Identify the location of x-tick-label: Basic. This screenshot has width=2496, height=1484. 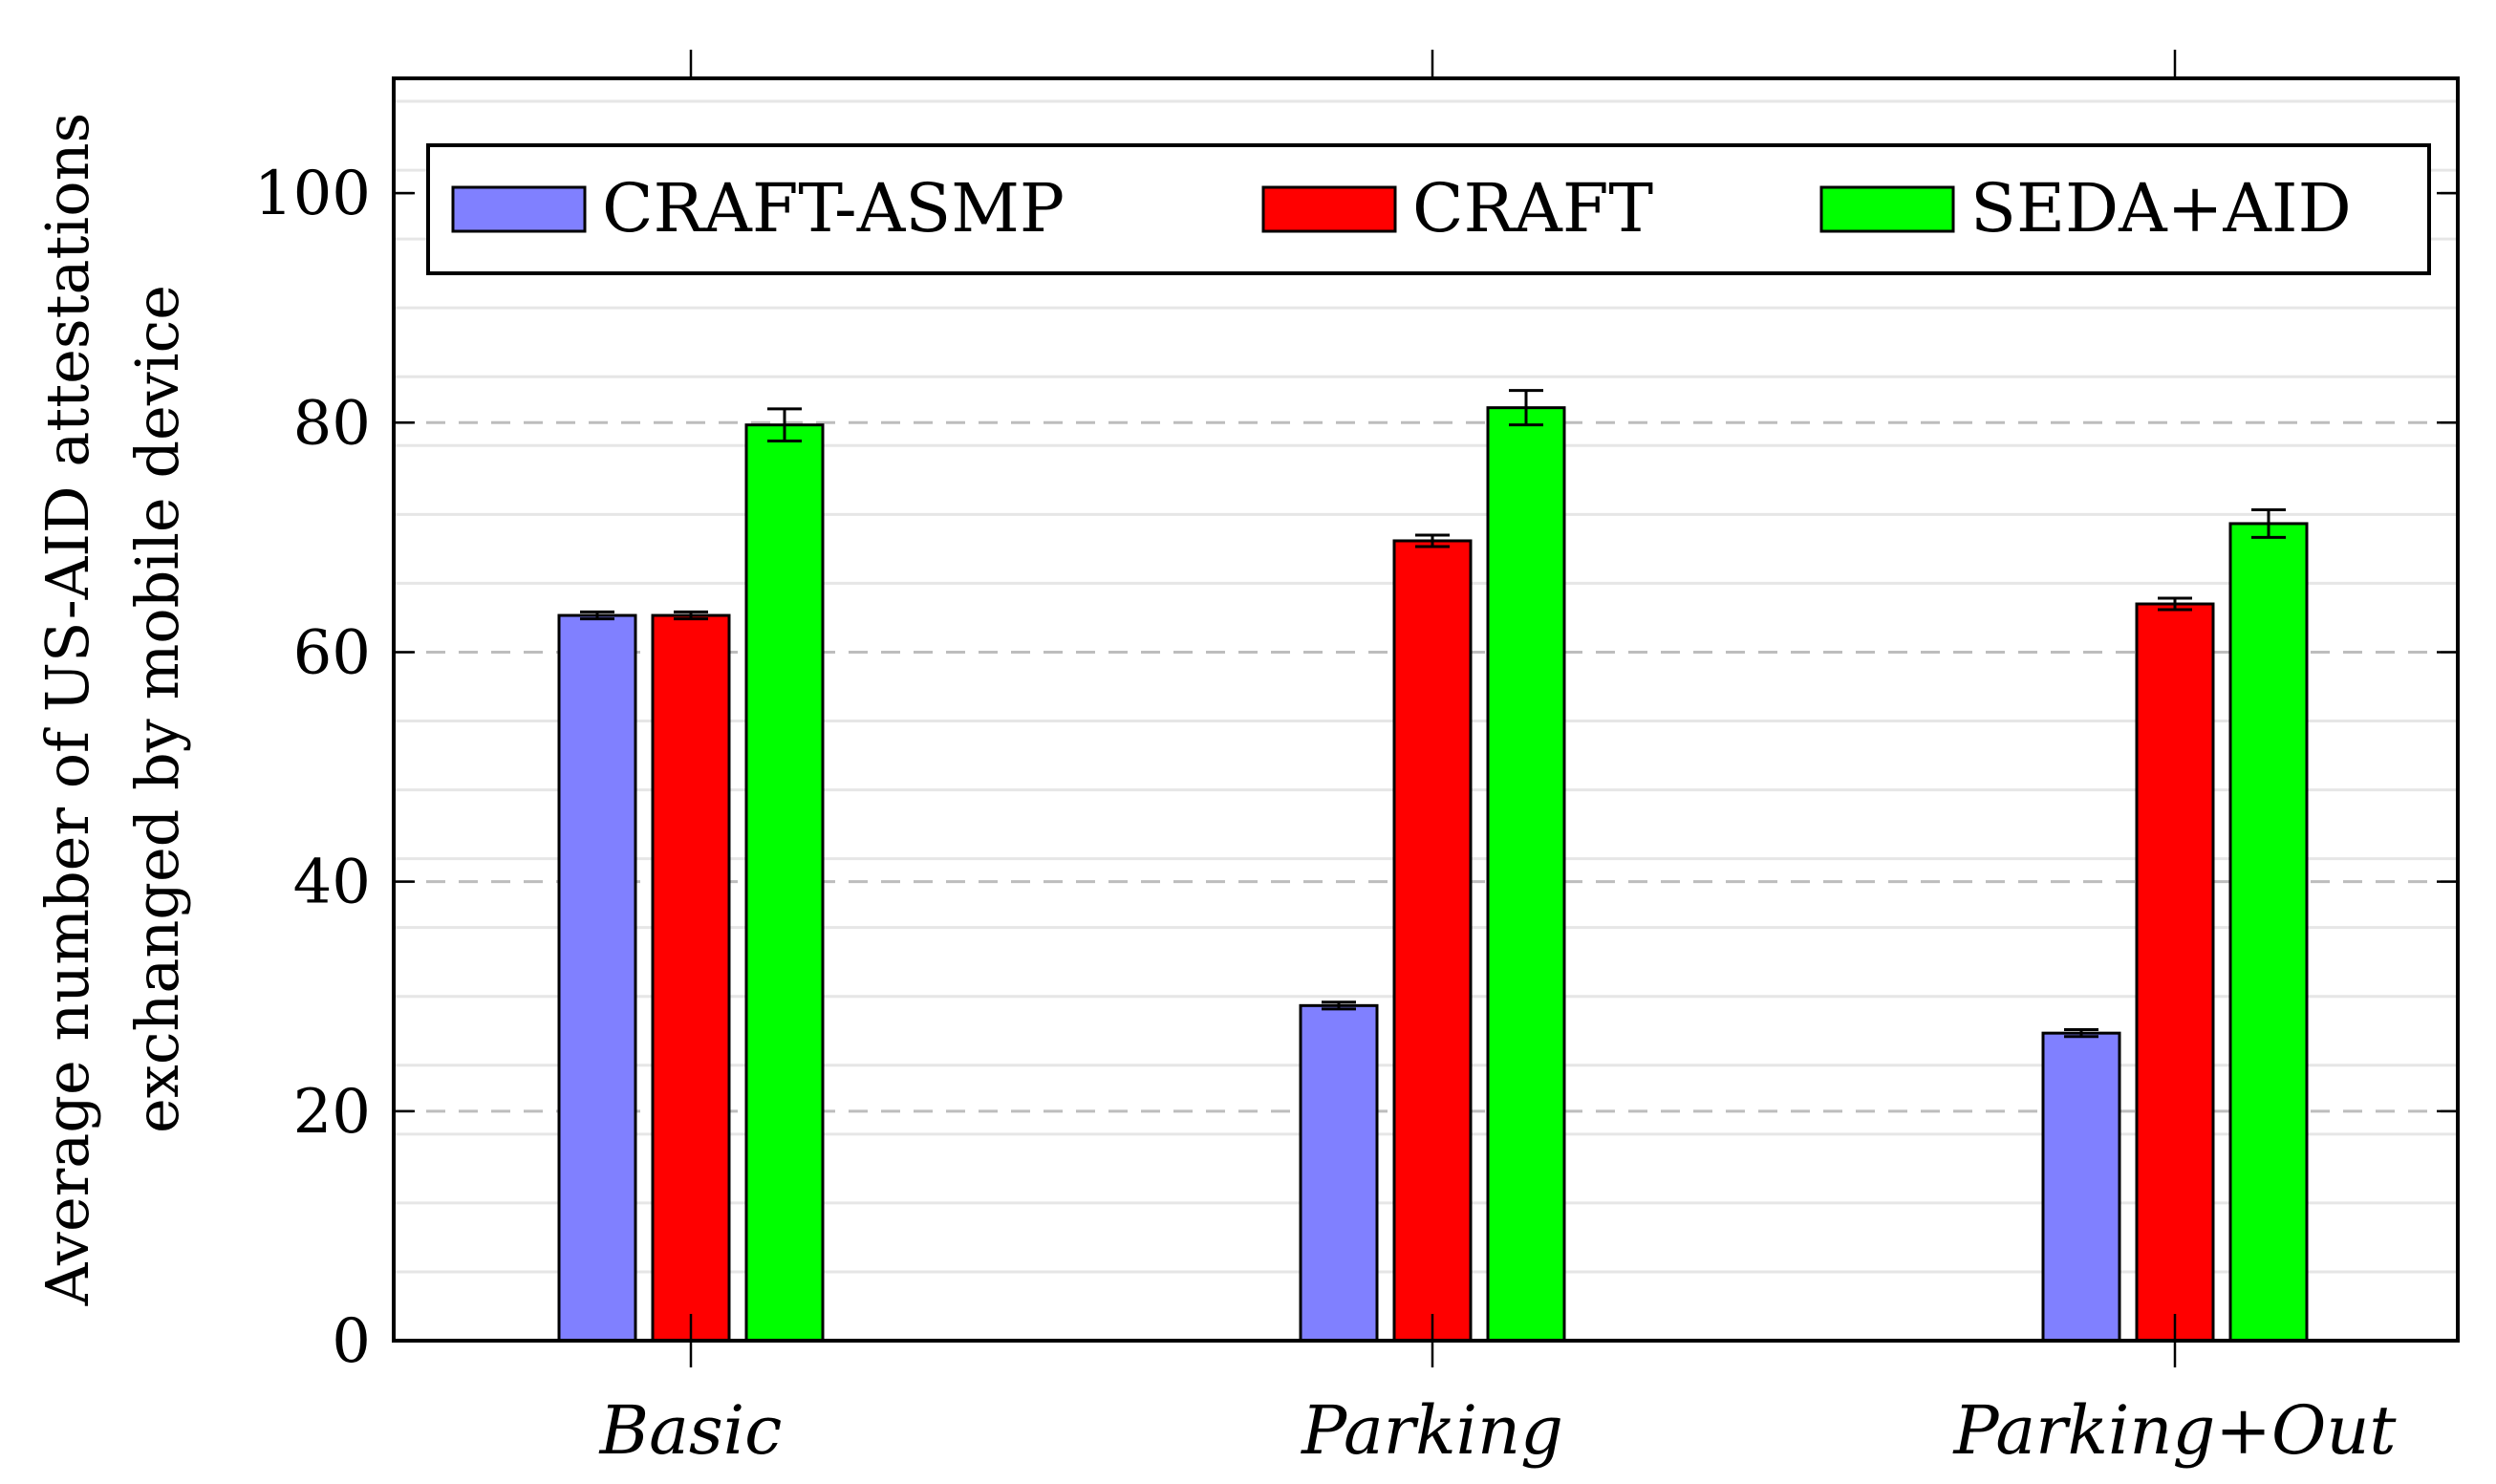
(690, 1430).